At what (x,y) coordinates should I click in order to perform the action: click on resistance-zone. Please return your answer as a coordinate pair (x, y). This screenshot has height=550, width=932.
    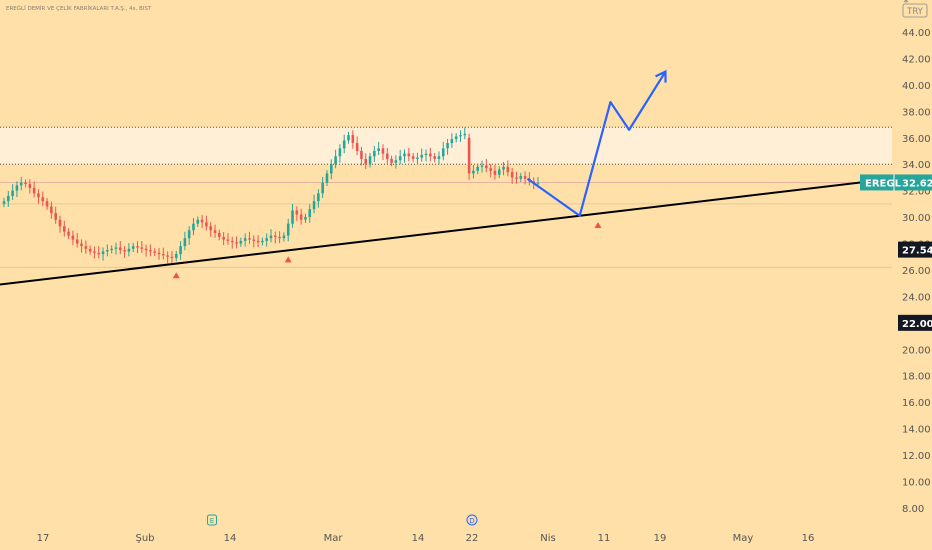
    Looking at the image, I should click on (446, 146).